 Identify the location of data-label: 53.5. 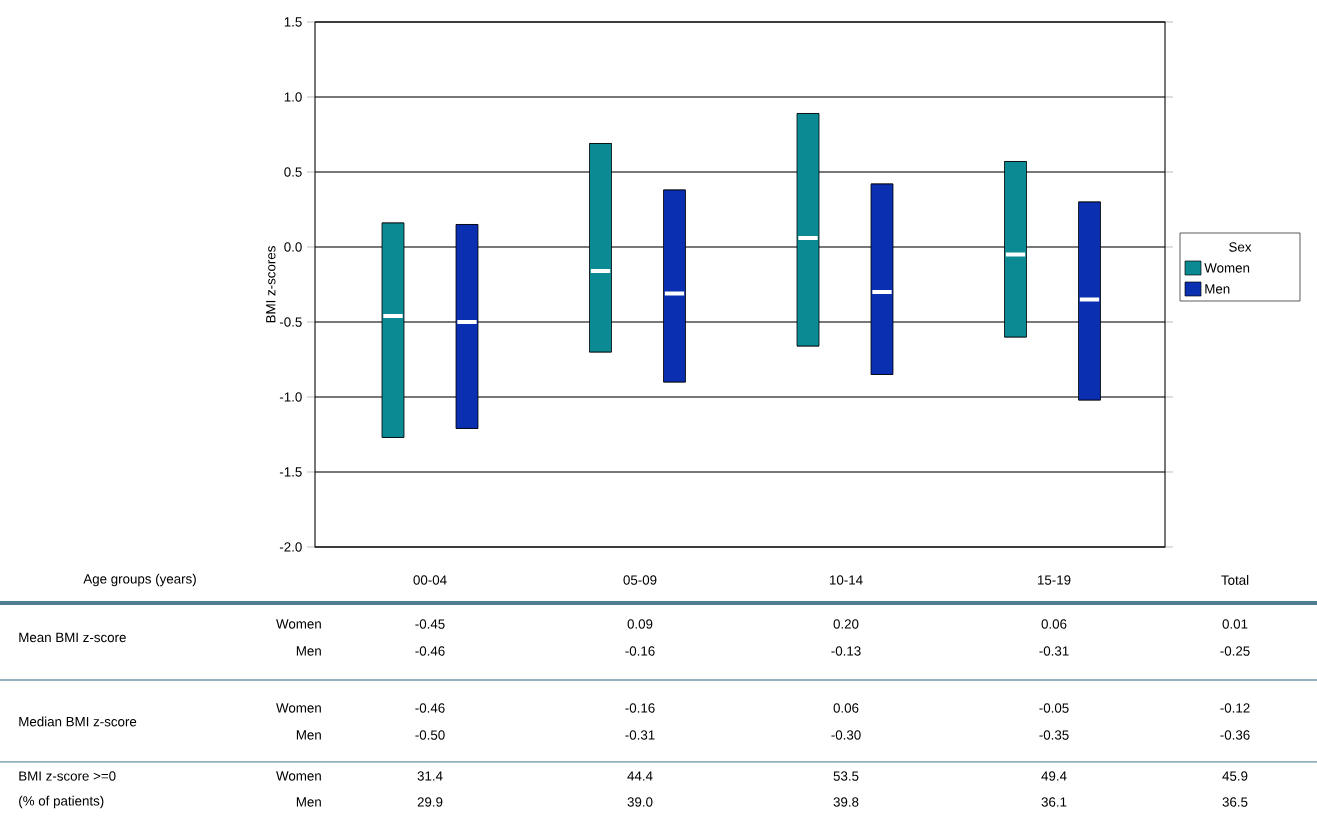
(846, 776).